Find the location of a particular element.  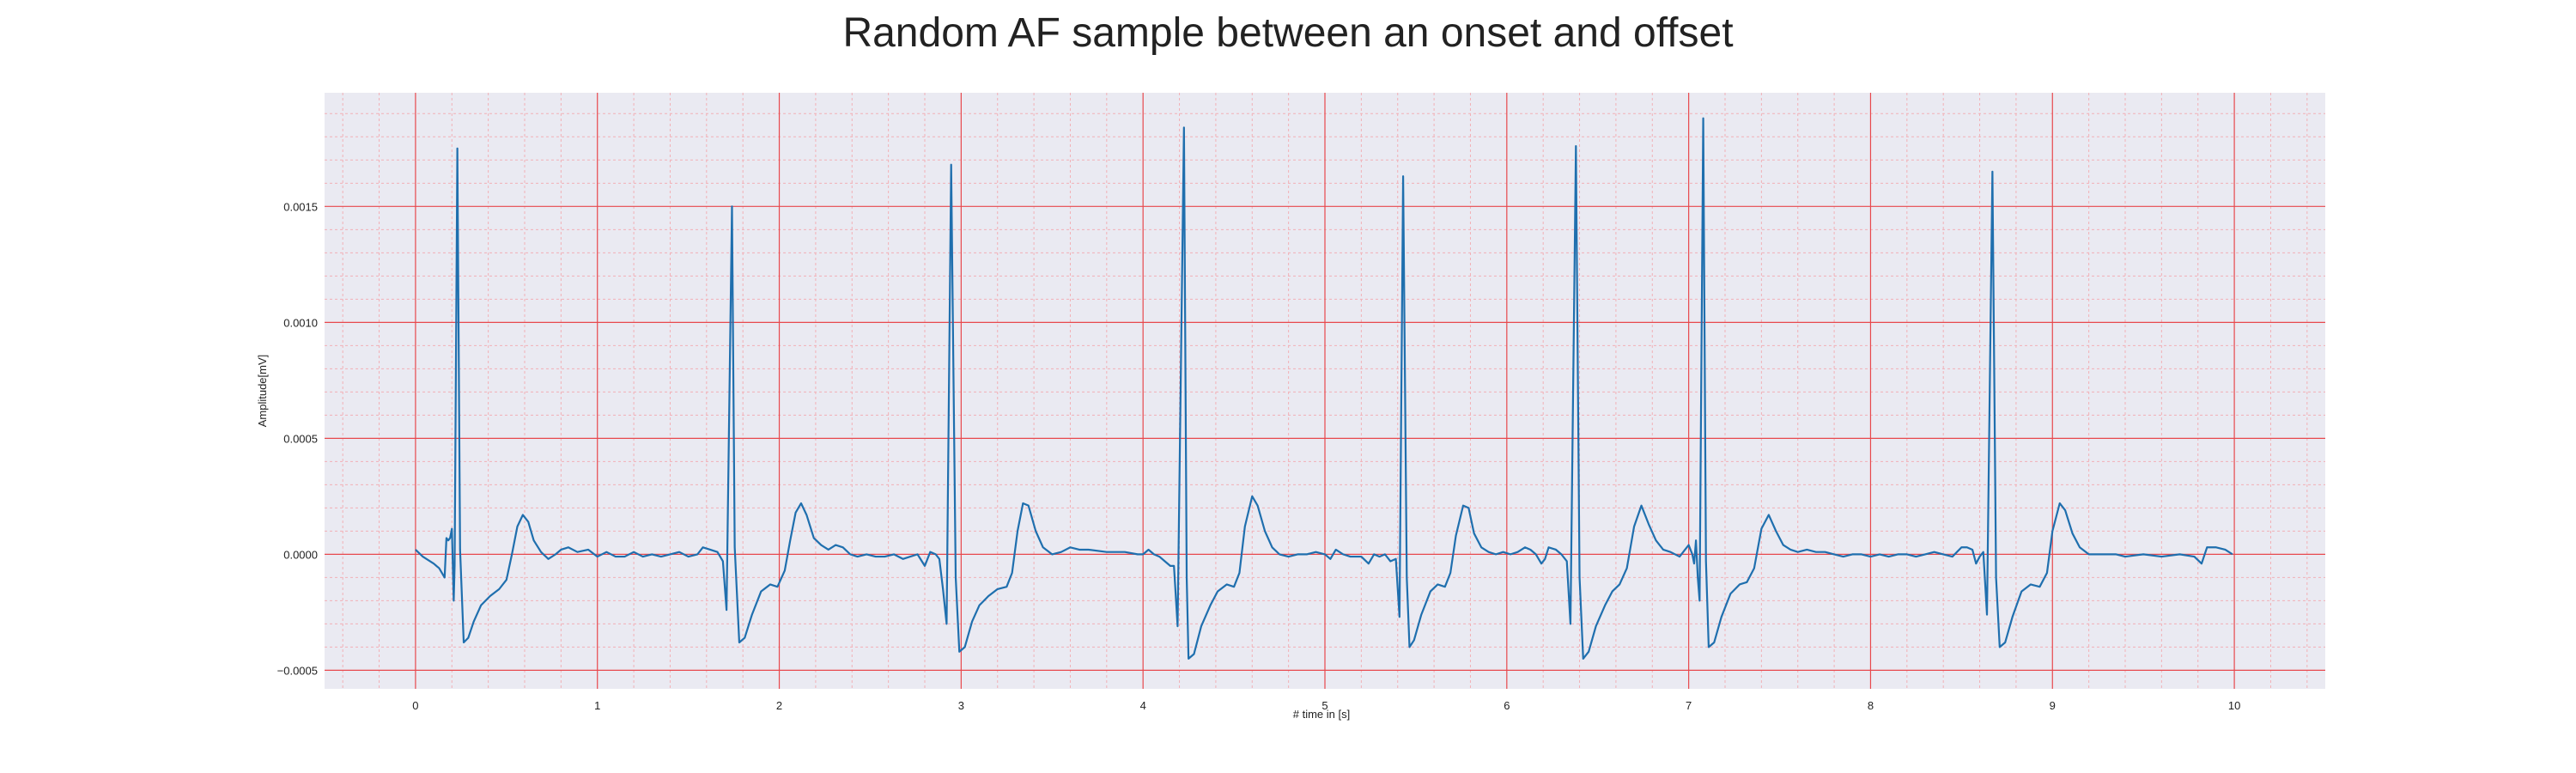

x-tick-label: 5 is located at coordinates (1324, 705).